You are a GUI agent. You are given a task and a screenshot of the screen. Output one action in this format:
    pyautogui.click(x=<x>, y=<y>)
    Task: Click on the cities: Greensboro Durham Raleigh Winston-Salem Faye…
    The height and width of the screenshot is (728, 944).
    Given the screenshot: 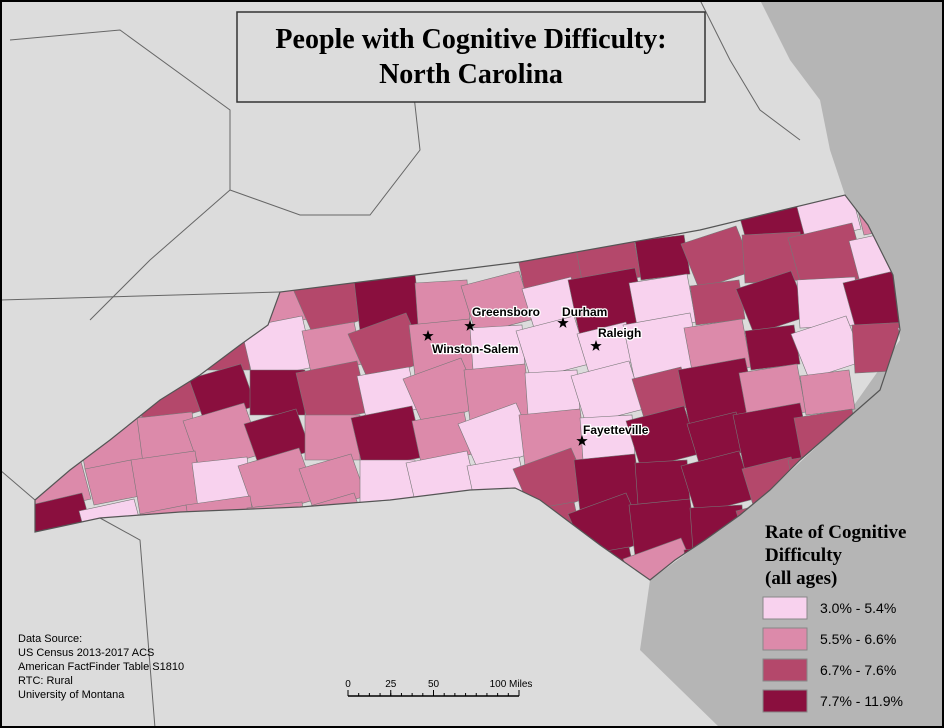 What is the action you would take?
    pyautogui.click(x=536, y=375)
    